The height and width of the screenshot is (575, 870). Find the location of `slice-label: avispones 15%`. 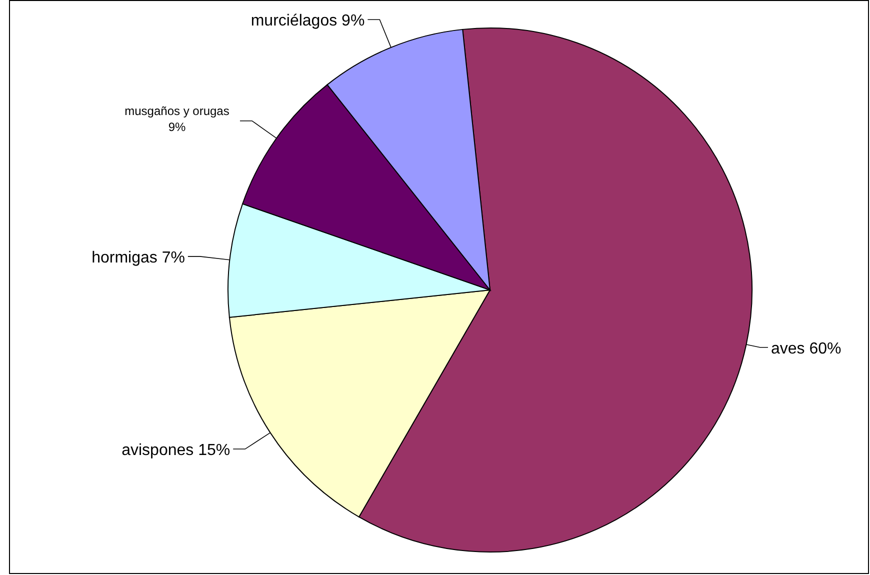

slice-label: avispones 15% is located at coordinates (176, 451).